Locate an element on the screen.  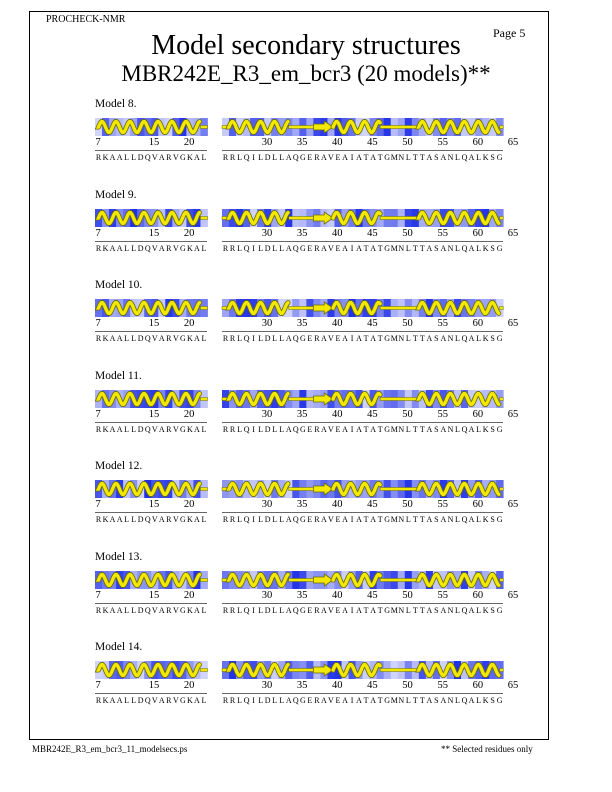
residue-number: 65 is located at coordinates (513, 323).